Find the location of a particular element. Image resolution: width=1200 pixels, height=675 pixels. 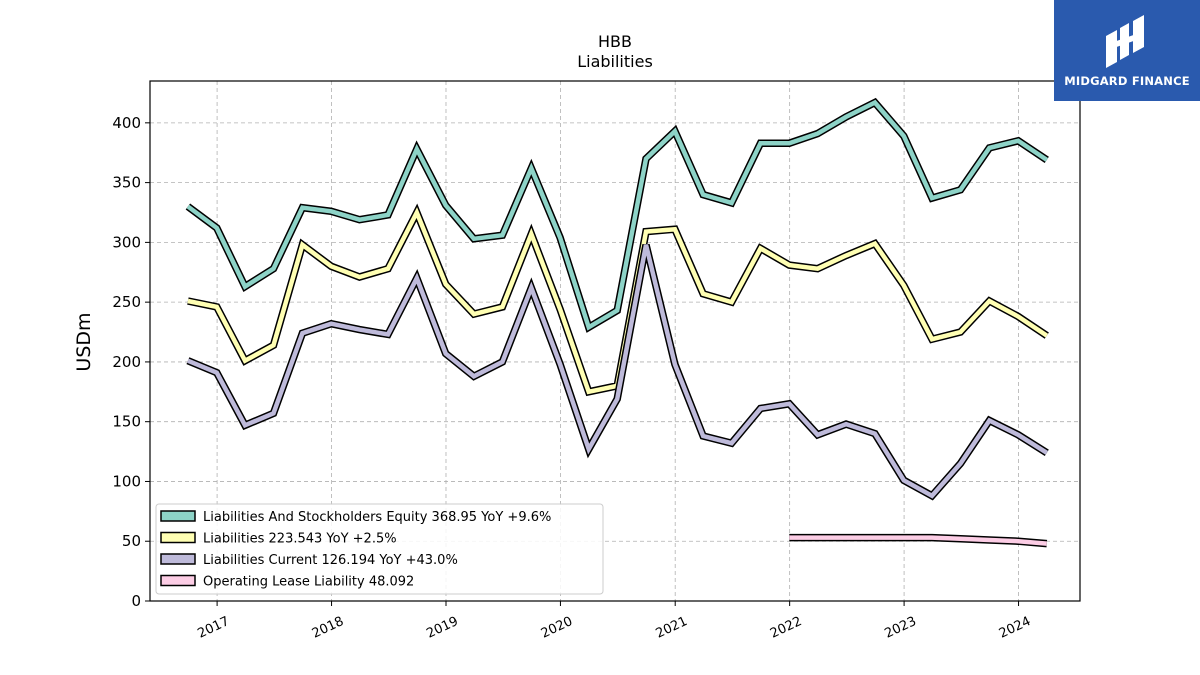

y-axis-label: USDm is located at coordinates (84, 341).